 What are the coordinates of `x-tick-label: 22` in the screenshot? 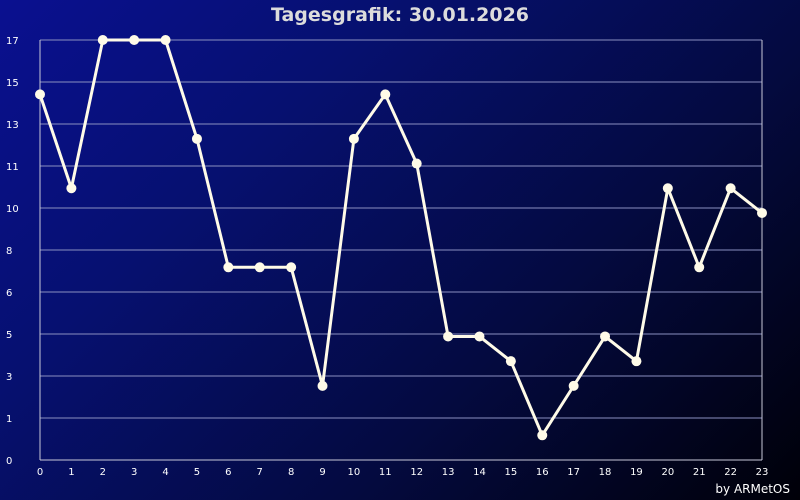 It's located at (730, 472).